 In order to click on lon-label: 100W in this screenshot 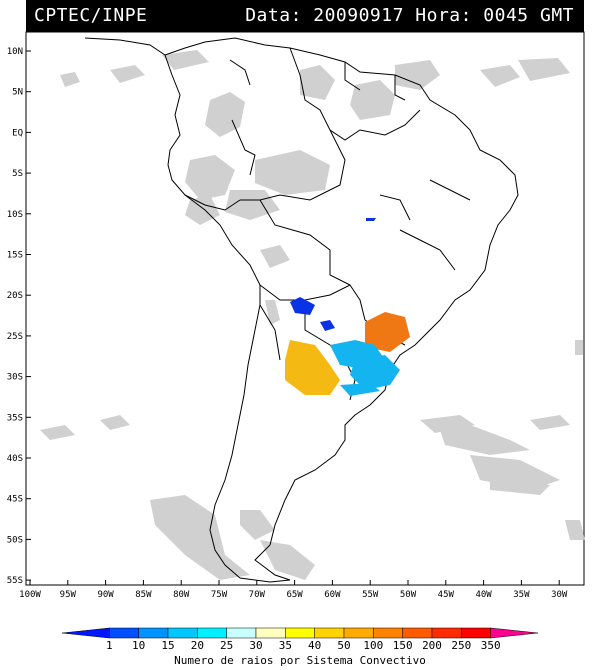, I will do `click(30, 595)`.